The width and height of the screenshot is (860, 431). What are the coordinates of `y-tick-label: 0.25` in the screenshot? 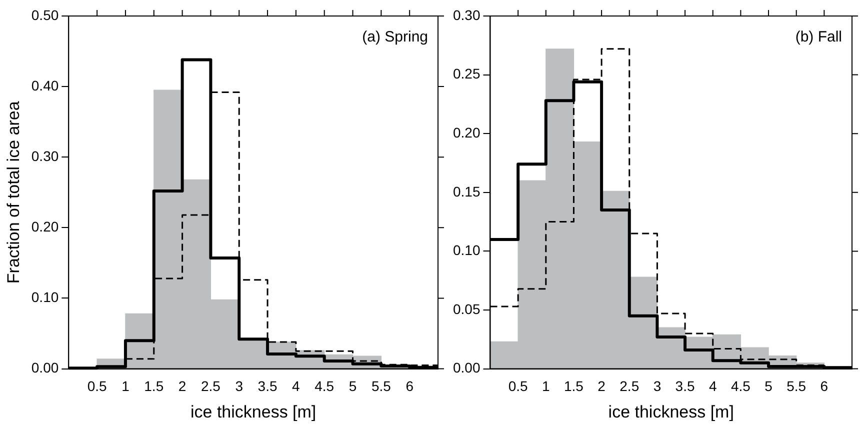 It's located at (466, 74).